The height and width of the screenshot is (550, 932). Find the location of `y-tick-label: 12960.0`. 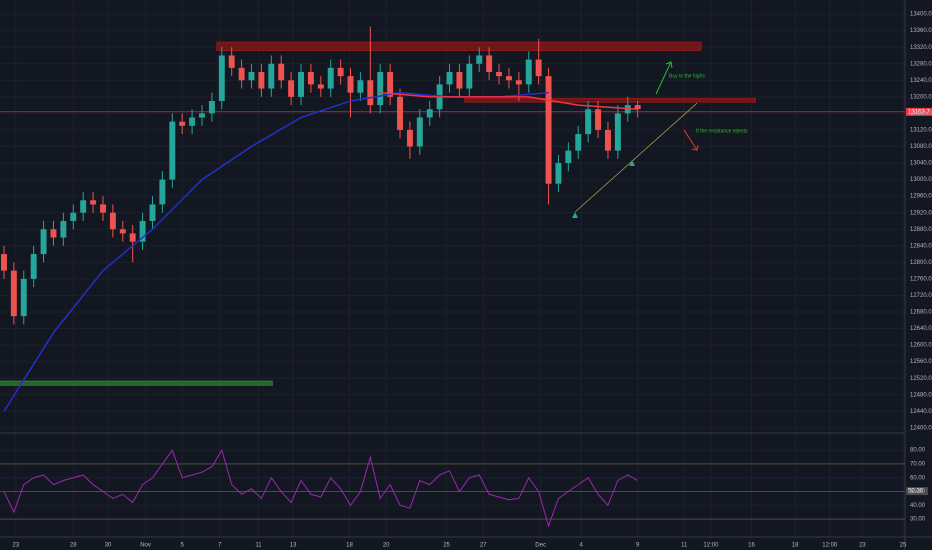

y-tick-label: 12960.0 is located at coordinates (921, 197).